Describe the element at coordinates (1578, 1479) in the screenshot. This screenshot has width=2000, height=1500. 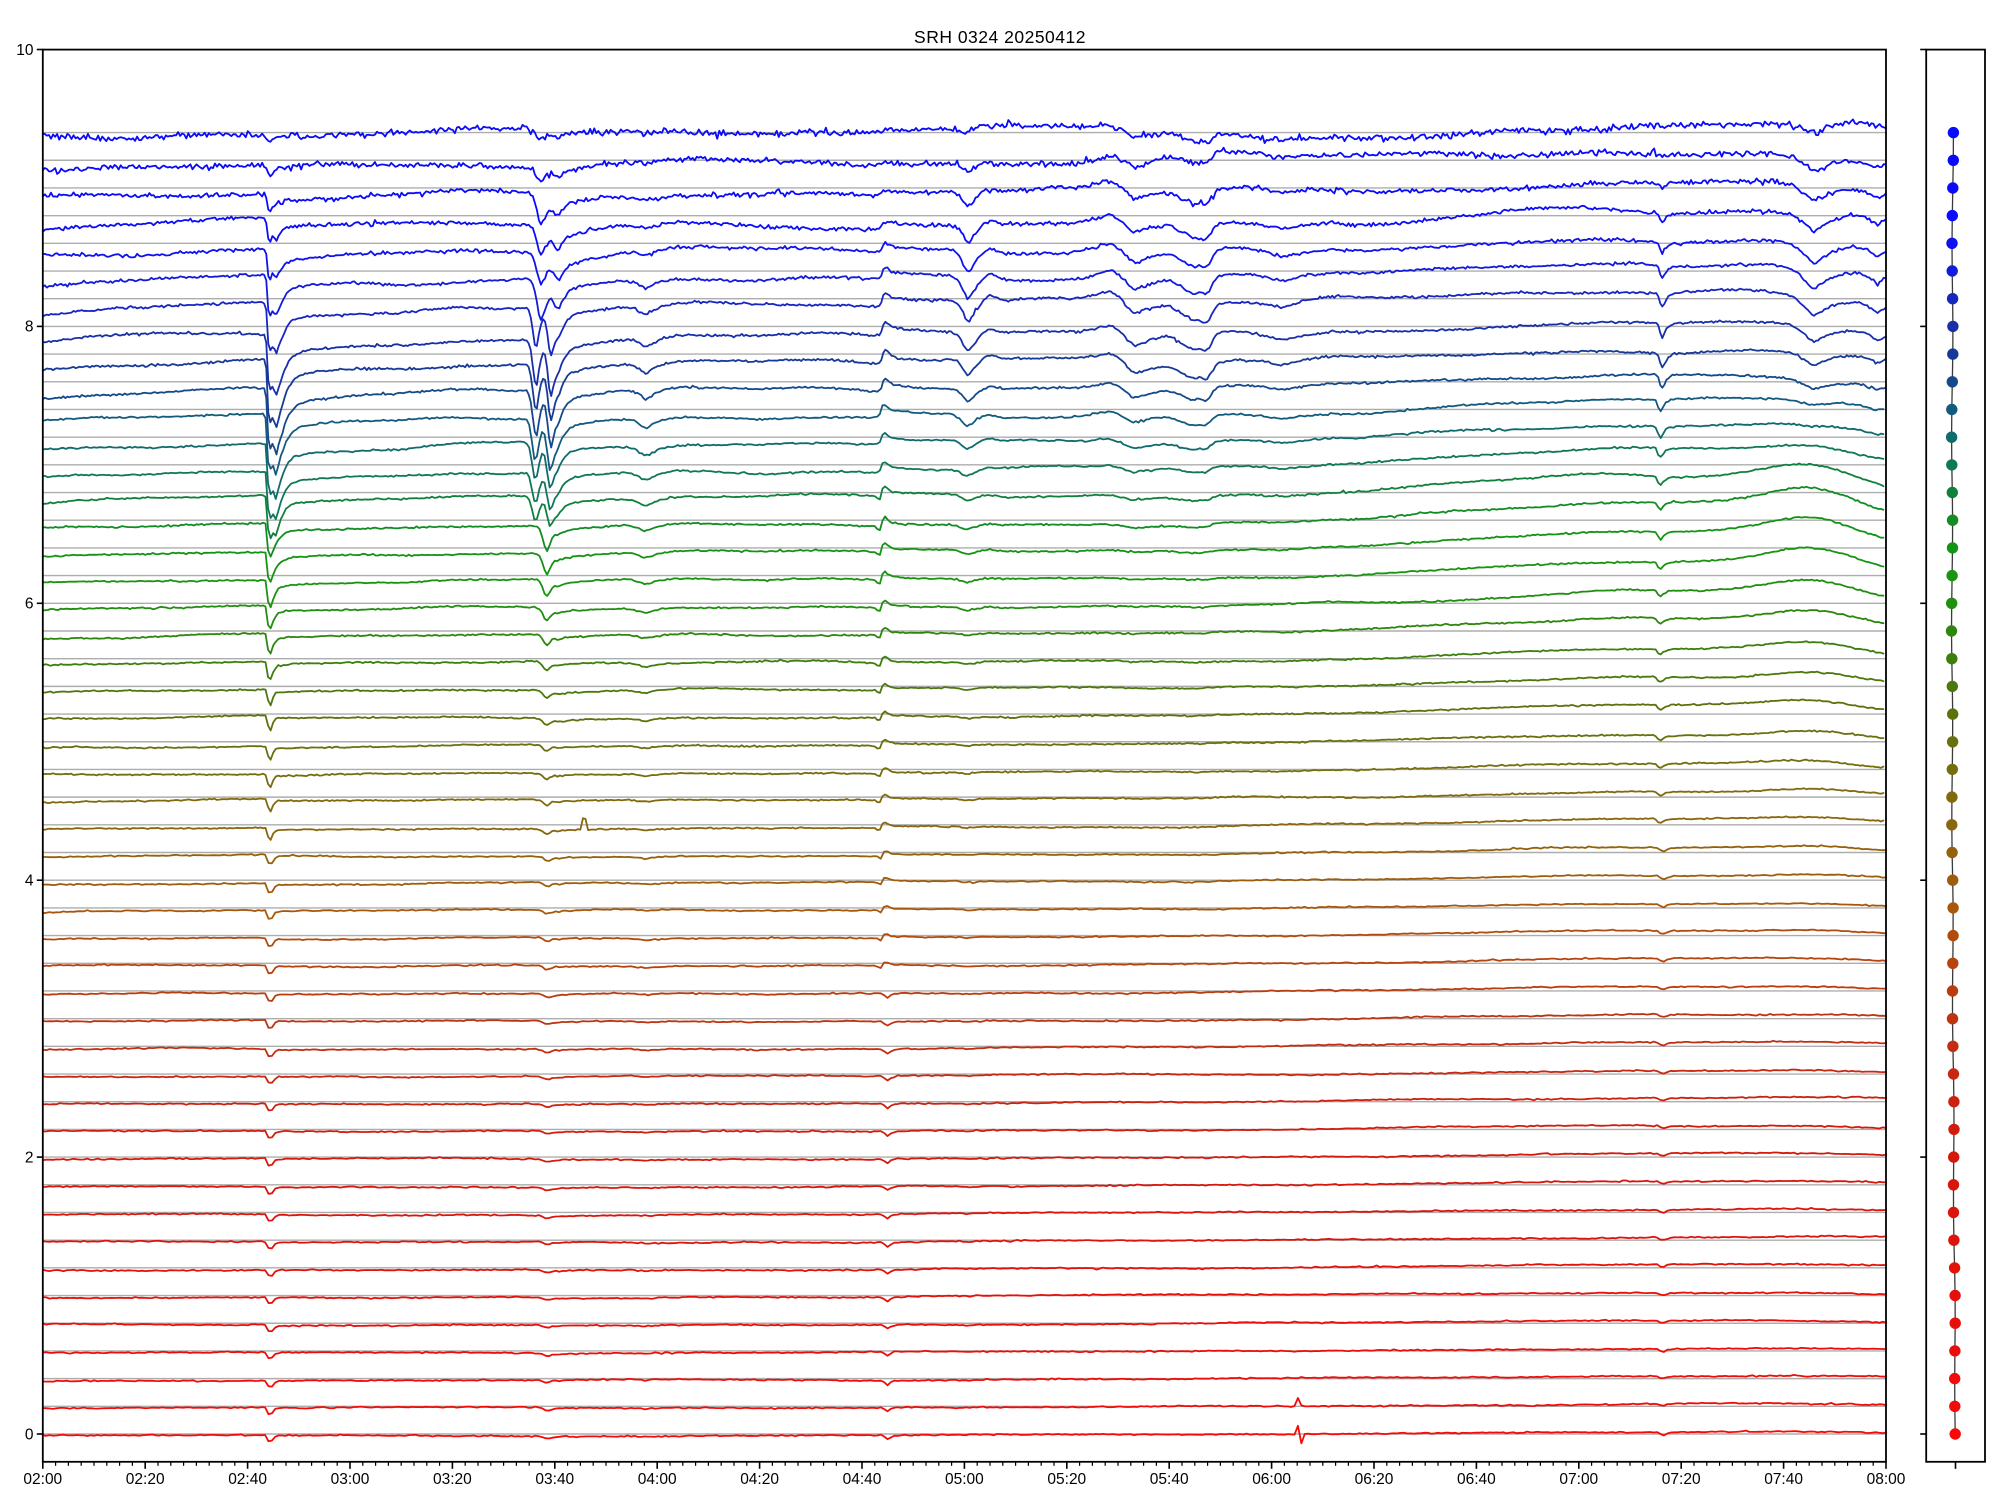
I see `svg-text: 07:00` at that location.